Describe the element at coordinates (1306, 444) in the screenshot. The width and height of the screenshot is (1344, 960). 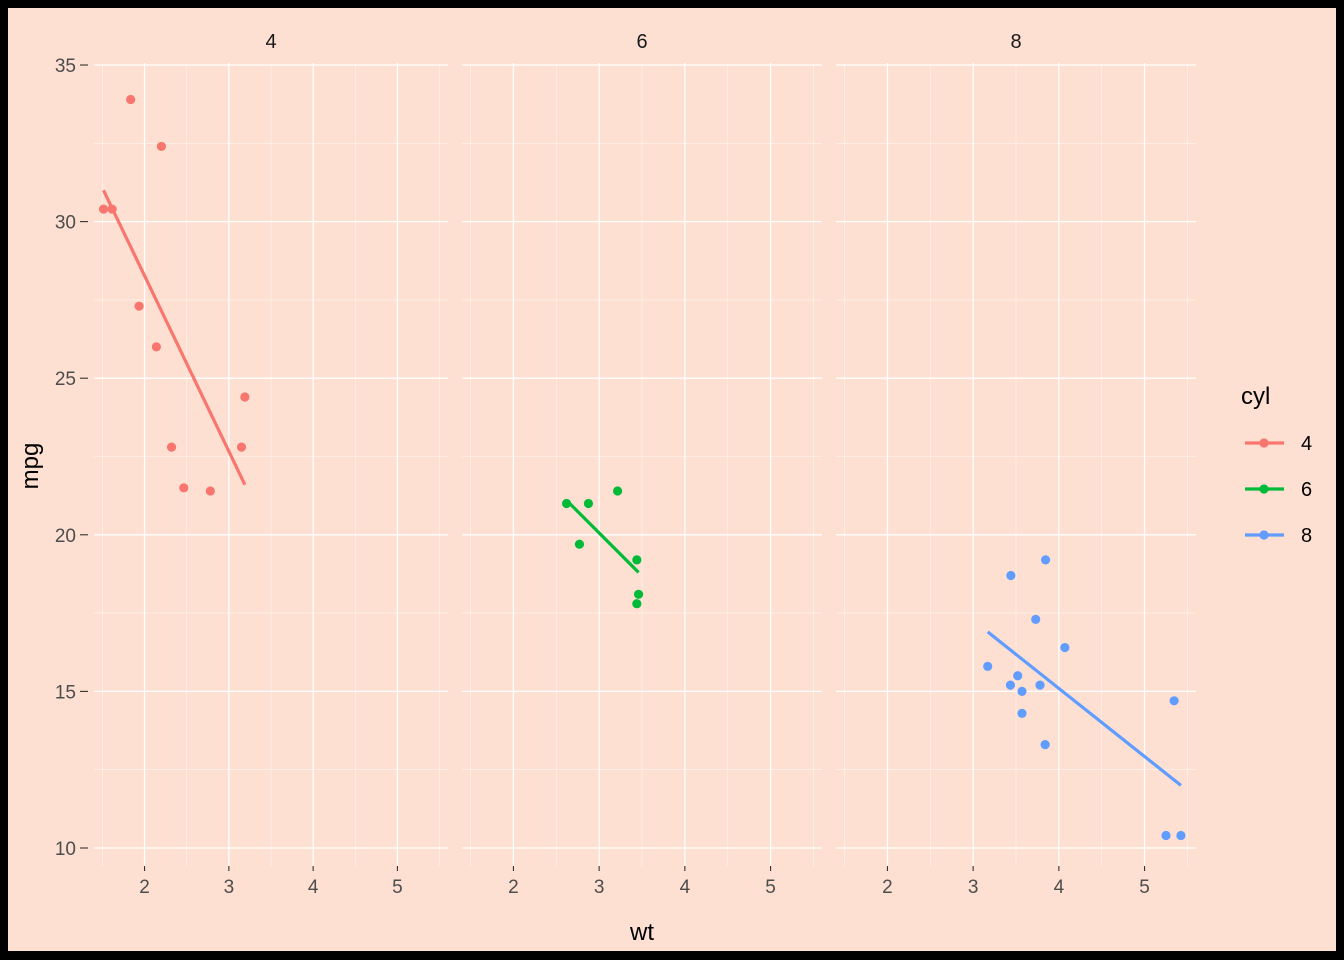
I see `legend-label: 4` at that location.